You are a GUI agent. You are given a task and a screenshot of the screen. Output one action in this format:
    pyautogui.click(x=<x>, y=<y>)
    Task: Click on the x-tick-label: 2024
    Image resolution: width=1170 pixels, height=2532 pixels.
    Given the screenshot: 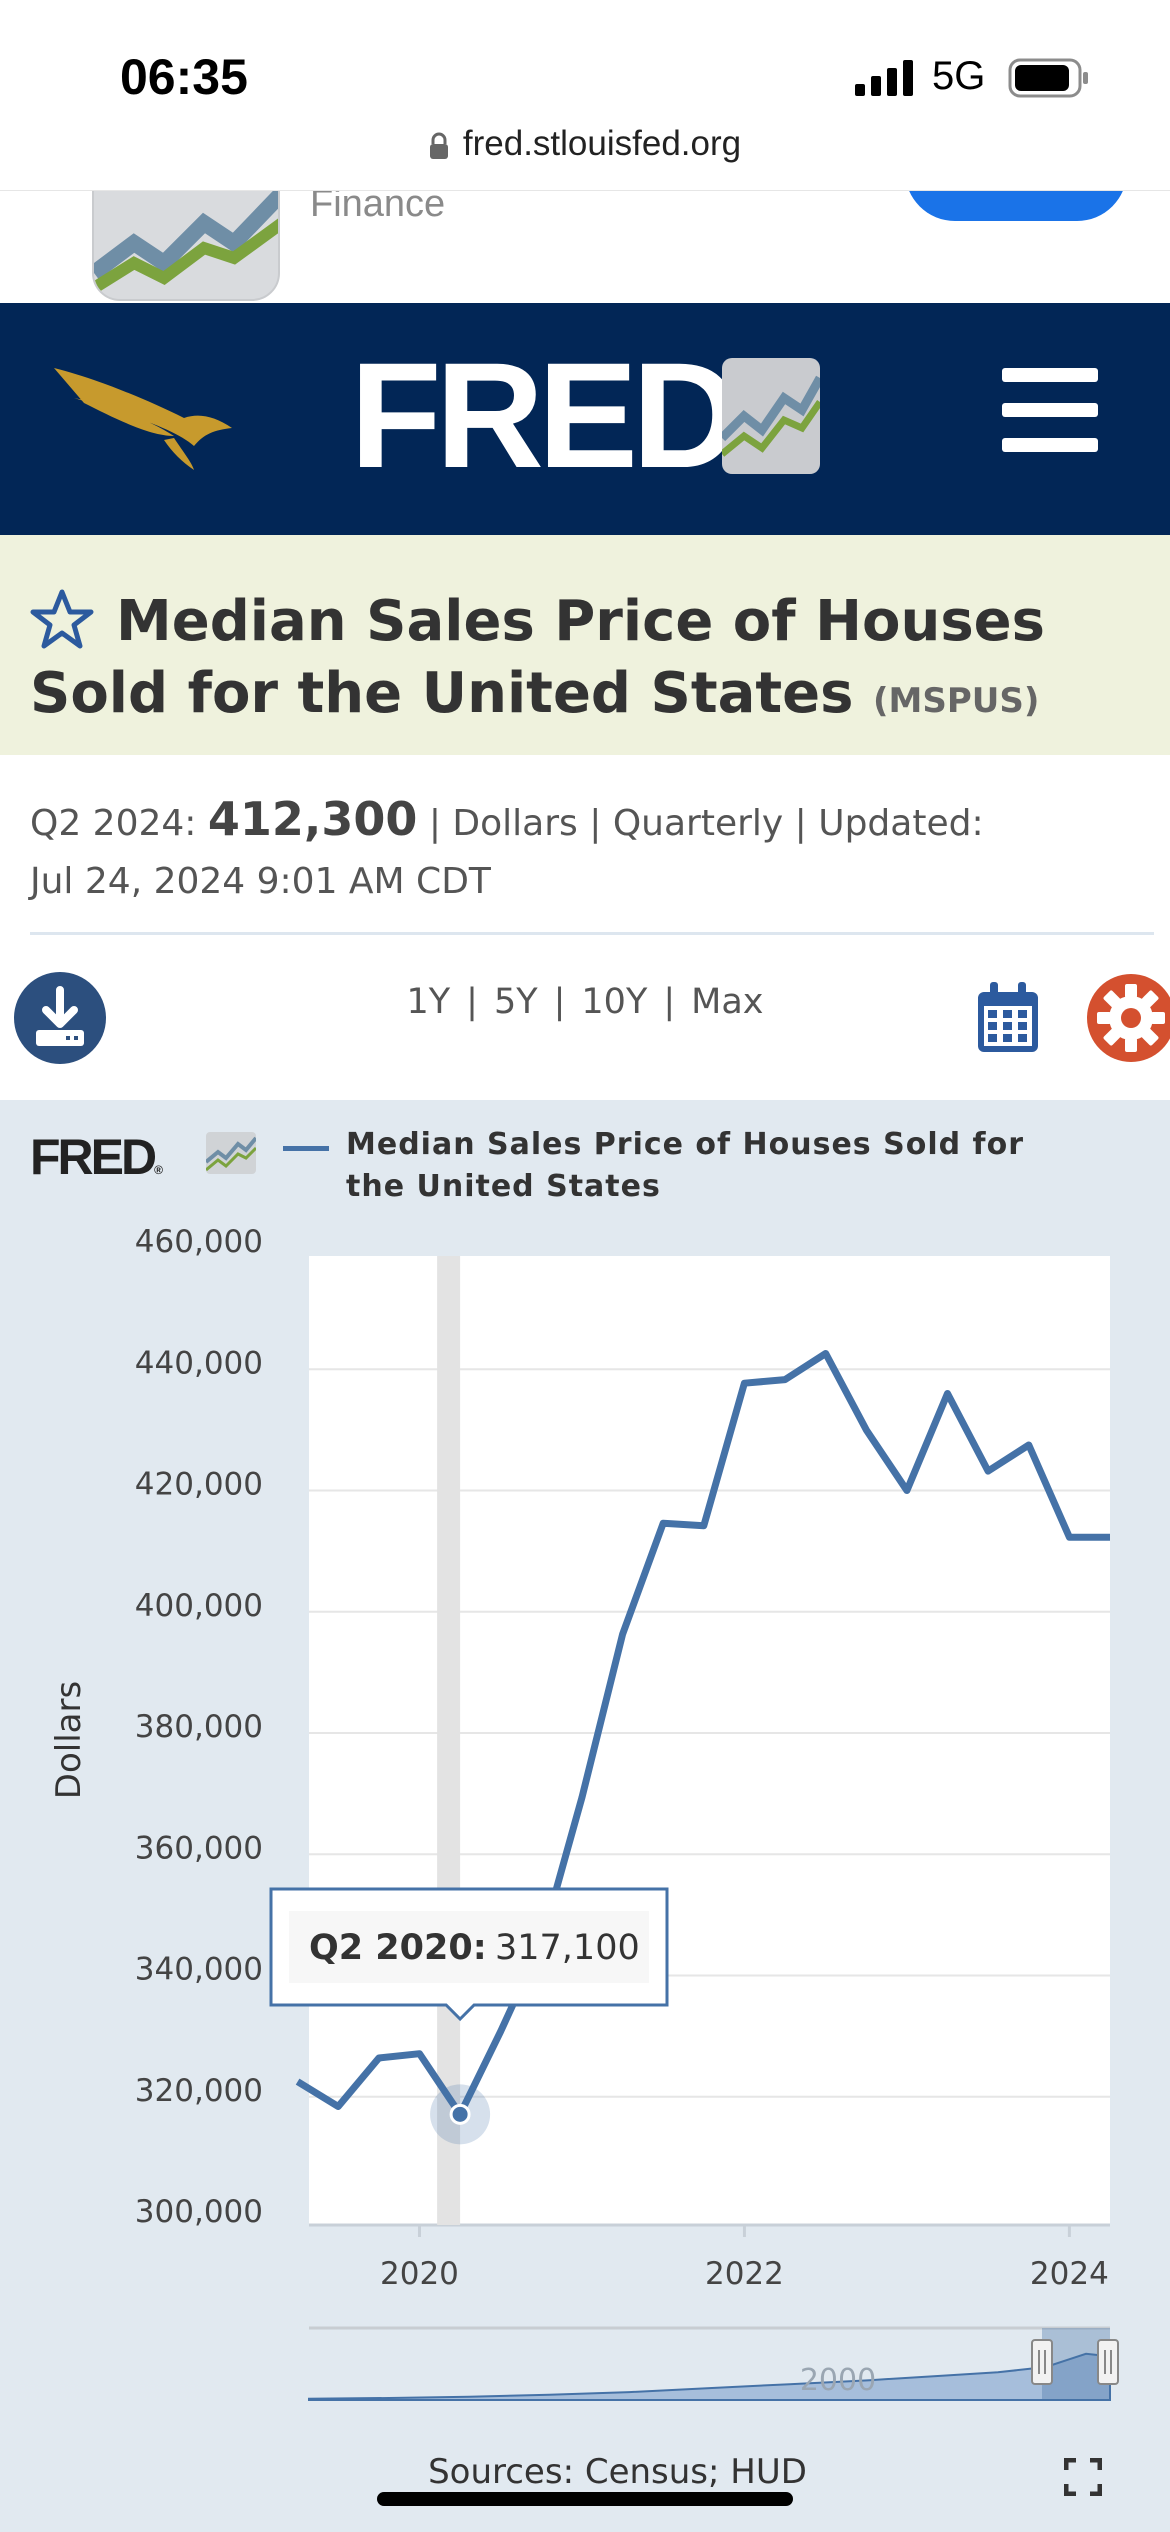 What is the action you would take?
    pyautogui.click(x=1069, y=2274)
    